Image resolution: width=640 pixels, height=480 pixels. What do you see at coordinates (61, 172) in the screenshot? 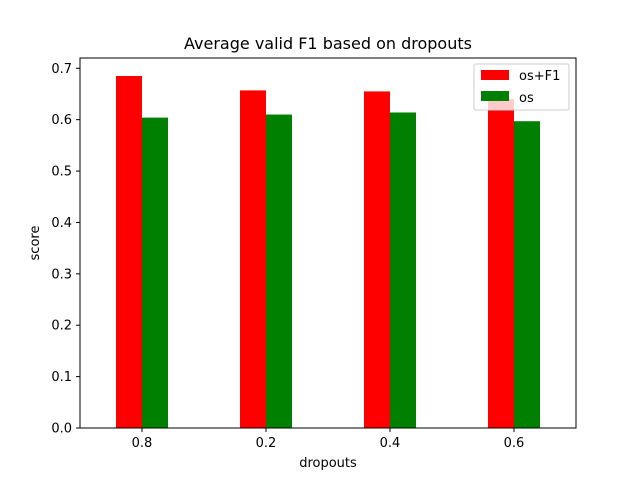
I see `y-tick-label: 0.5` at bounding box center [61, 172].